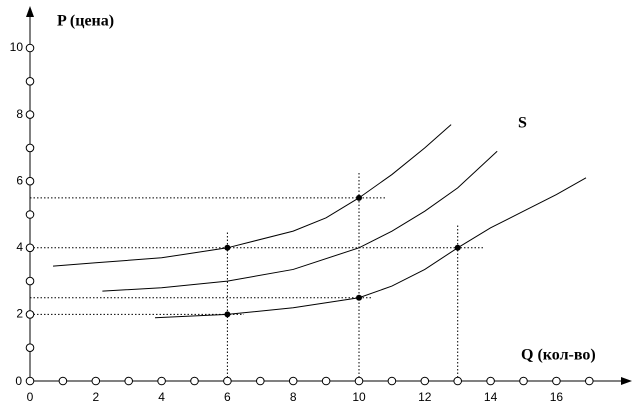  I want to click on x-tick-label: 6, so click(227, 397).